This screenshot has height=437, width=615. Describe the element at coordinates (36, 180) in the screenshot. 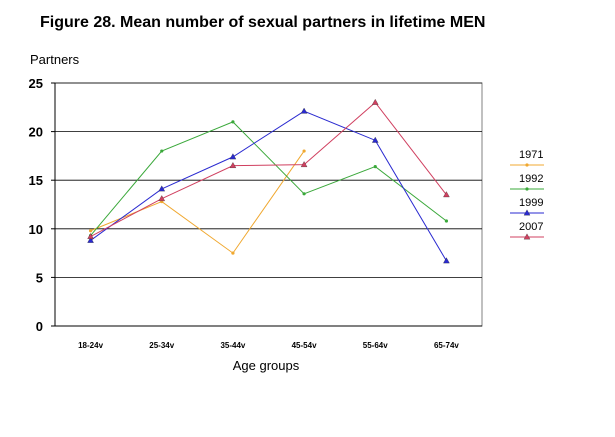

I see `y-tick-label: 15` at that location.